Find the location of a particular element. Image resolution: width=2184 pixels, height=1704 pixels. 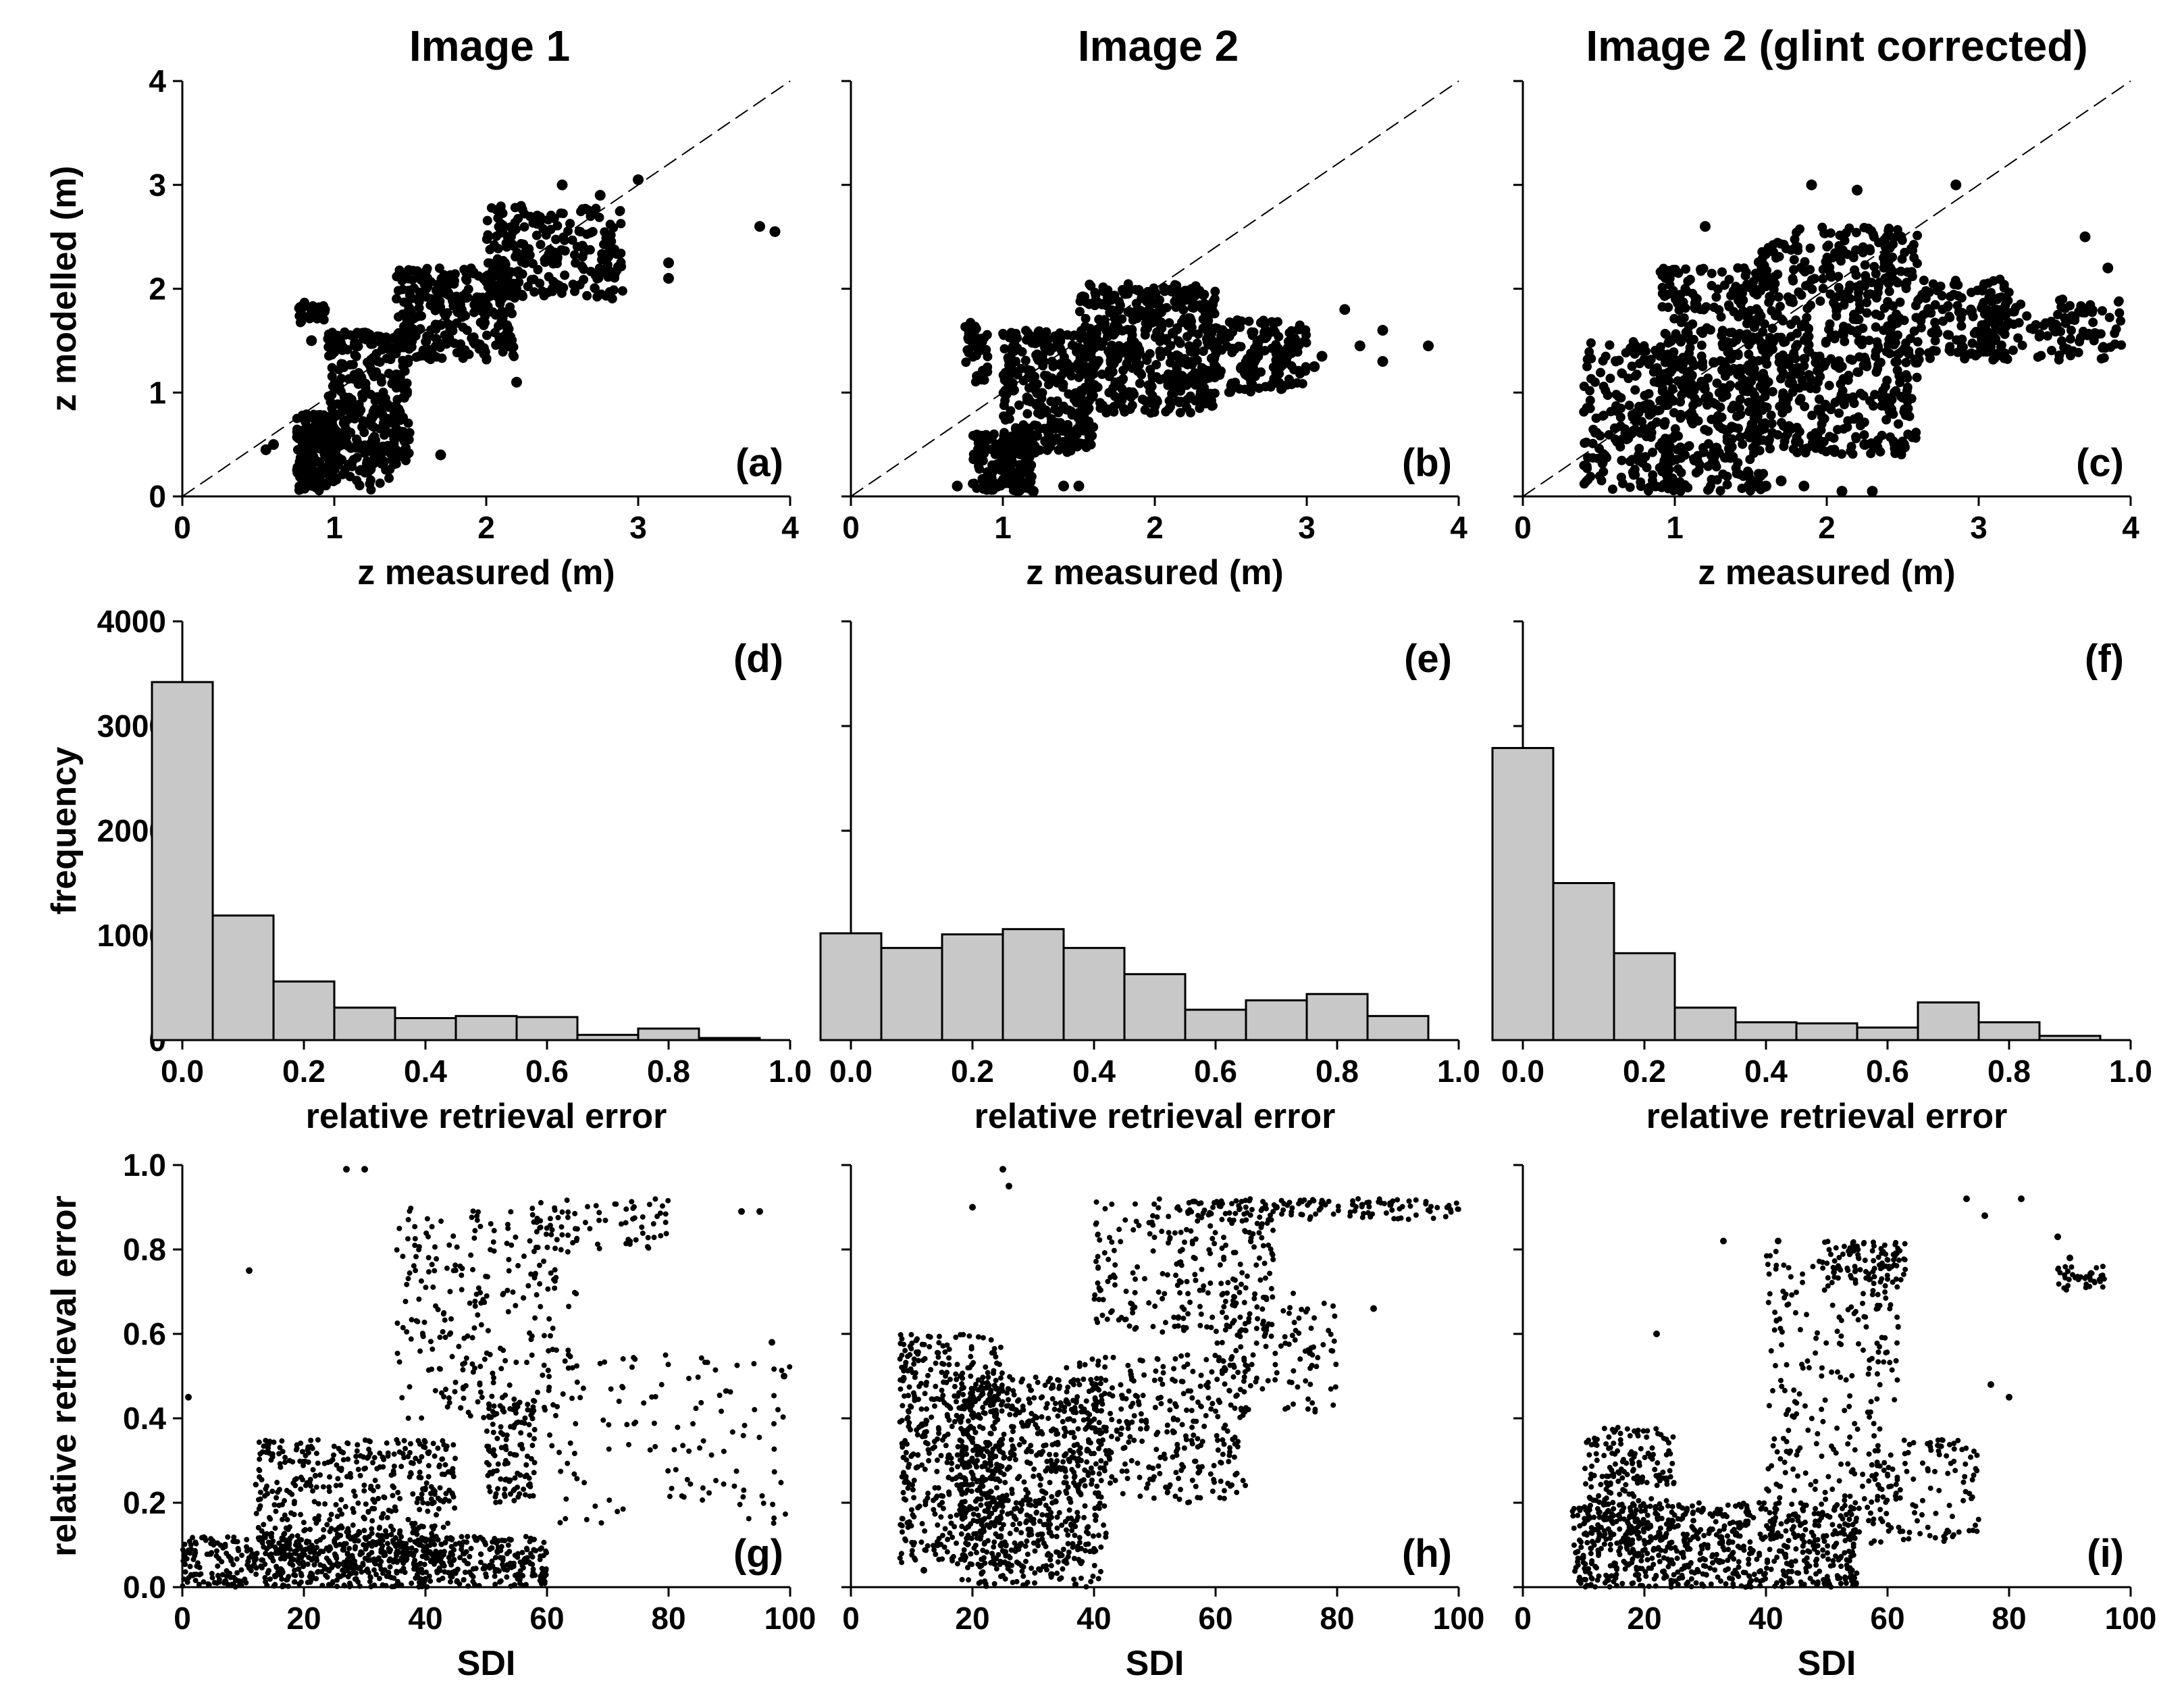

x-axis-label: z measured (m) is located at coordinates (486, 572).